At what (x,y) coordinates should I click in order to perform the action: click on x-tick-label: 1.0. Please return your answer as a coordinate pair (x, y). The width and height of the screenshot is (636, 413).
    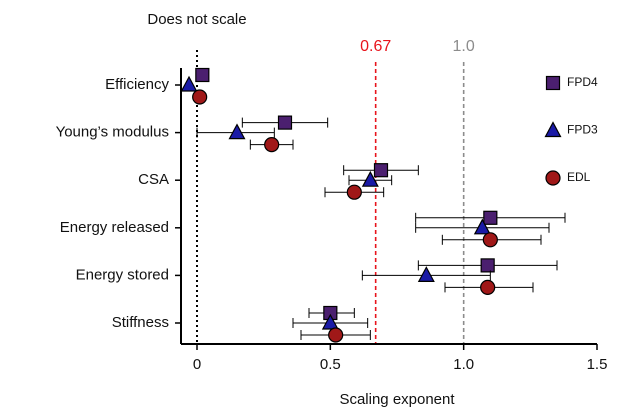
    Looking at the image, I should click on (463, 364).